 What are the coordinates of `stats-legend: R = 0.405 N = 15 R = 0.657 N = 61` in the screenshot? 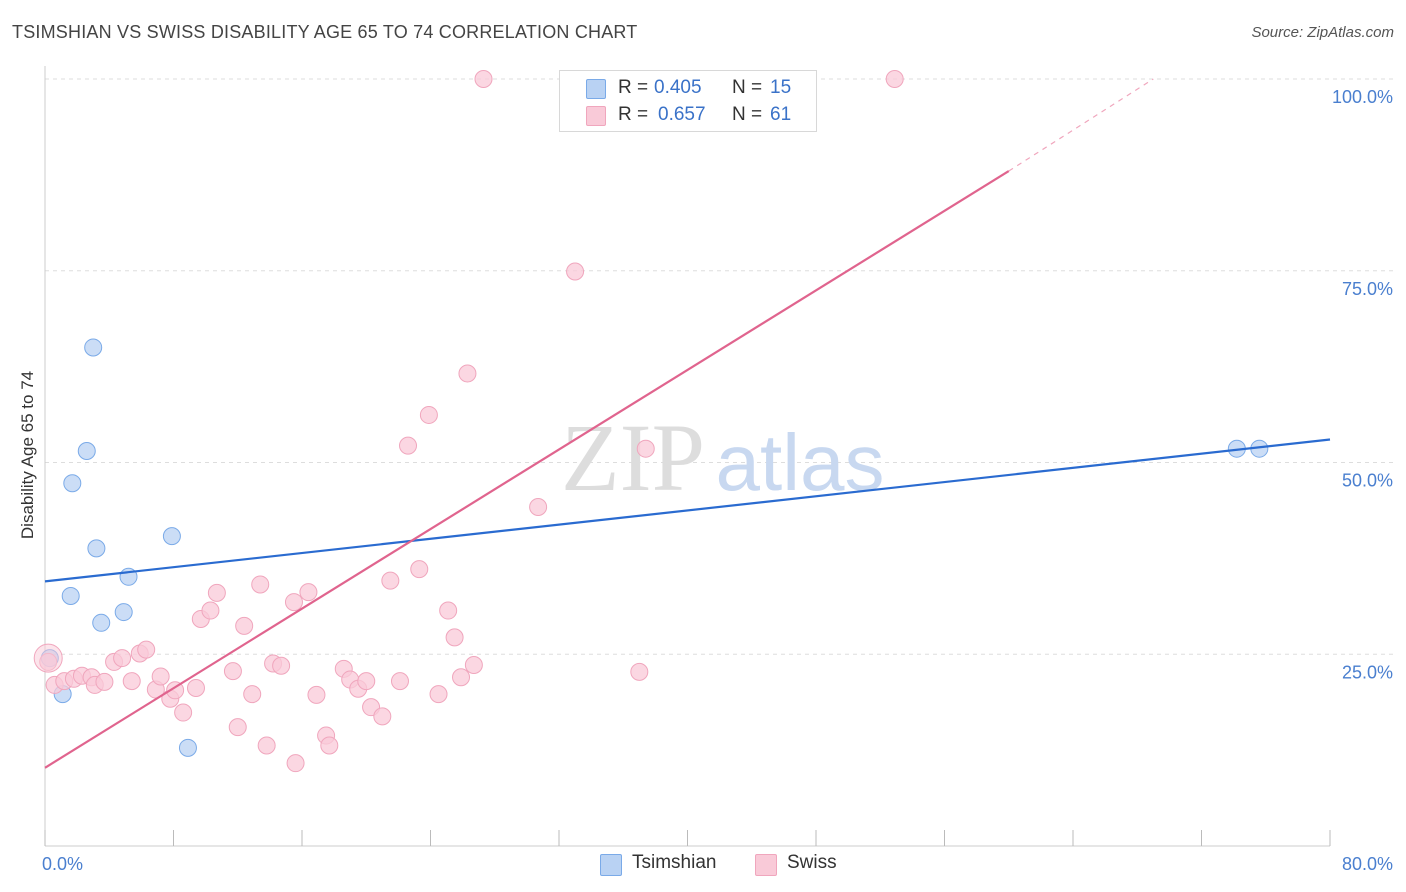 It's located at (688, 101).